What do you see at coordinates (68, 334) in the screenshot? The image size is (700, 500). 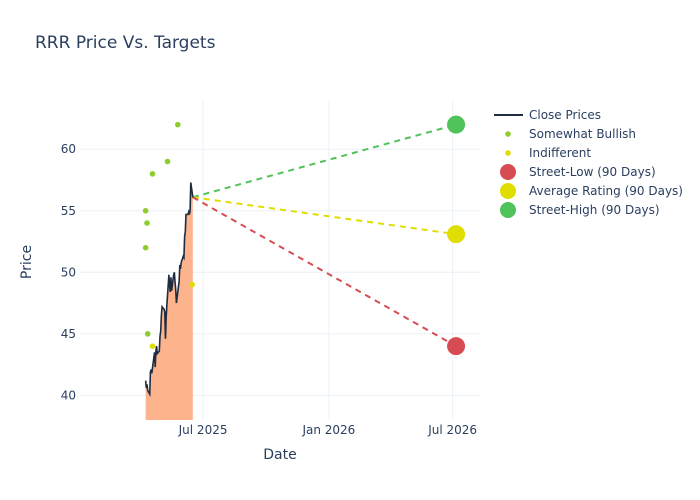 I see `y-tick-label: 45` at bounding box center [68, 334].